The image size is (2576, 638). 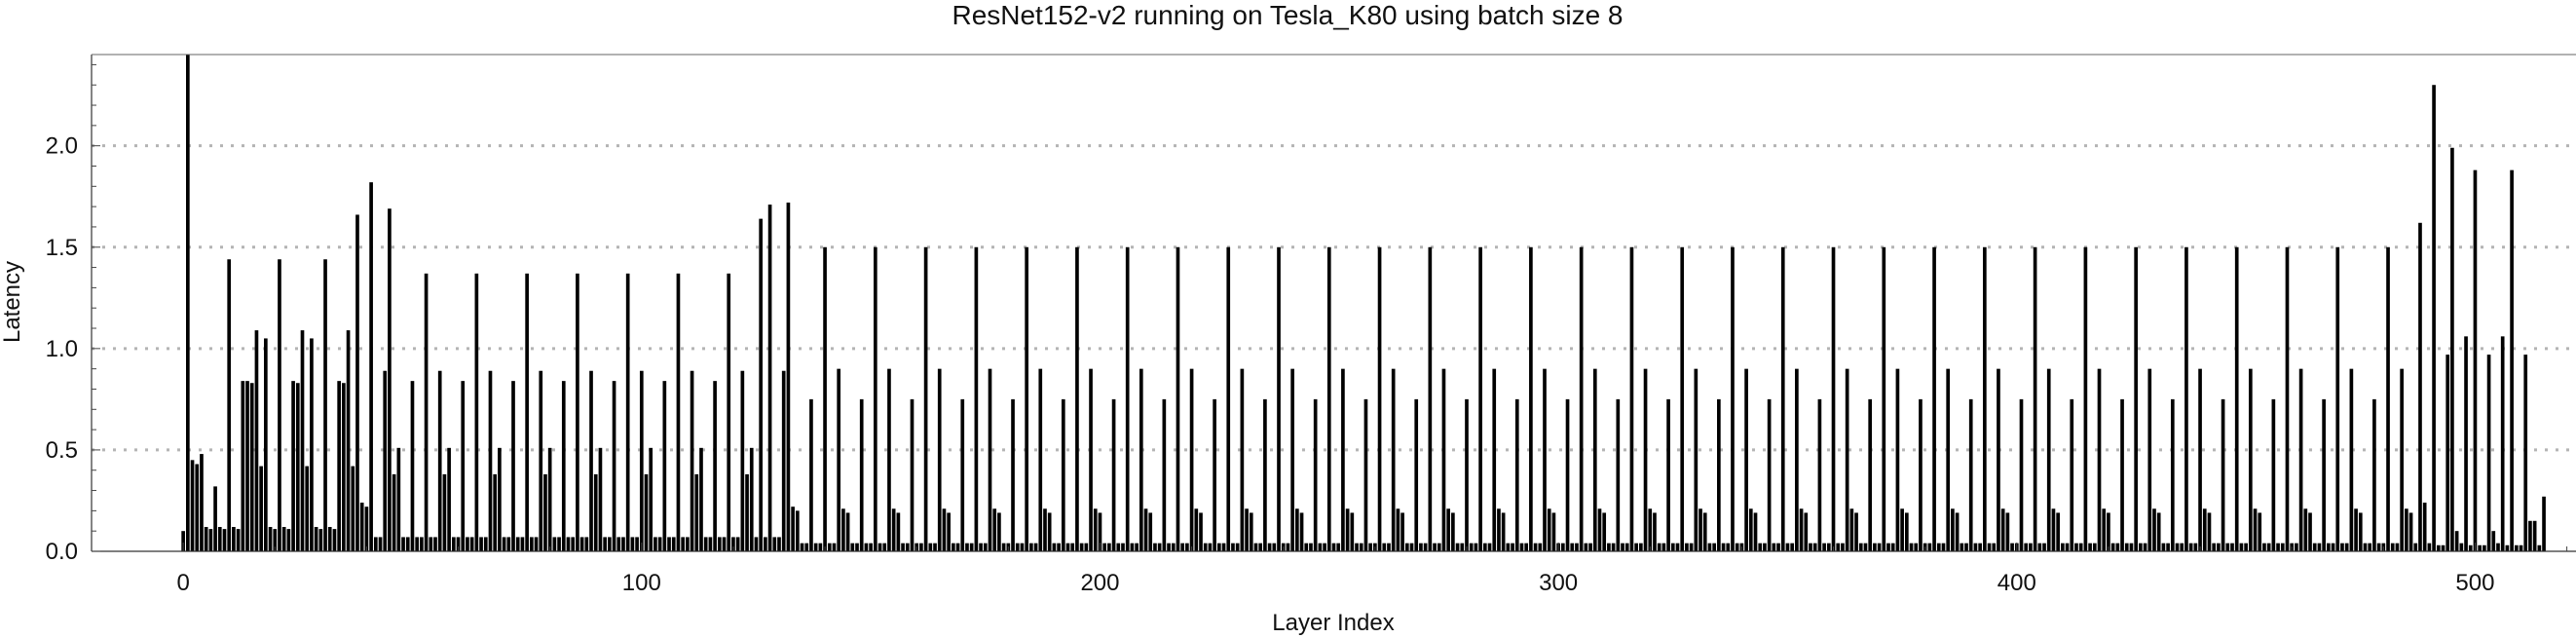 I want to click on x-tick-label: 300, so click(x=1558, y=583).